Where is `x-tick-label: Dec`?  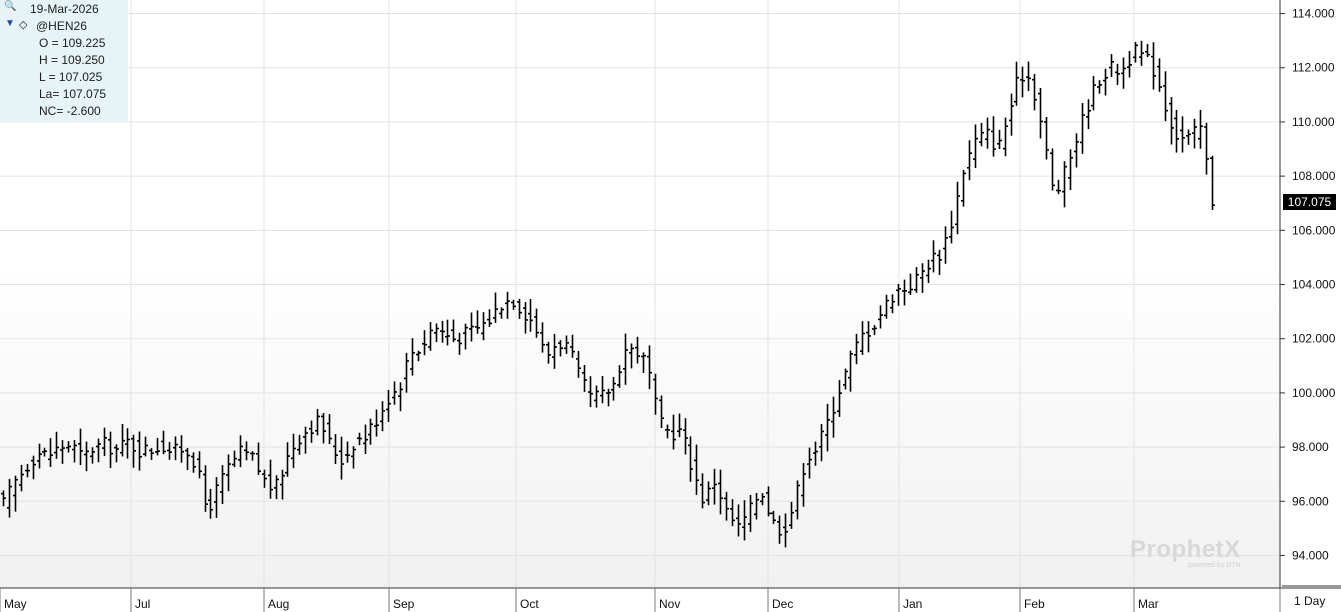
x-tick-label: Dec is located at coordinates (782, 604).